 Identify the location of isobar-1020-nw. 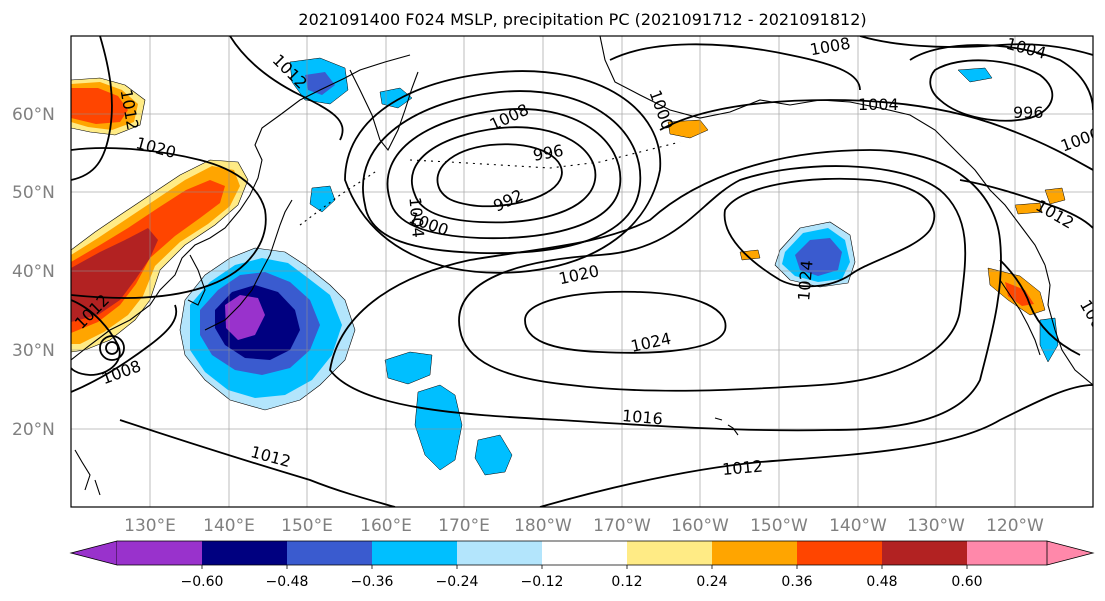
(169, 223).